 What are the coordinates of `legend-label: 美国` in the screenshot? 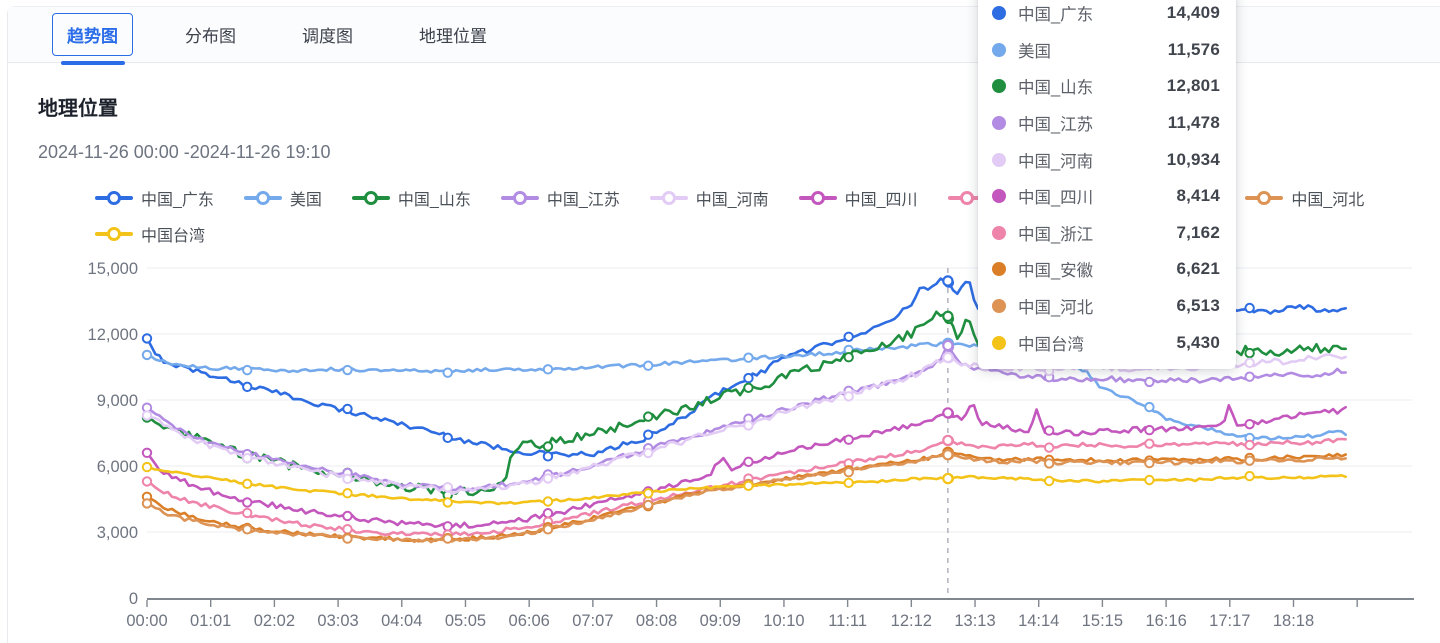 It's located at (305, 200).